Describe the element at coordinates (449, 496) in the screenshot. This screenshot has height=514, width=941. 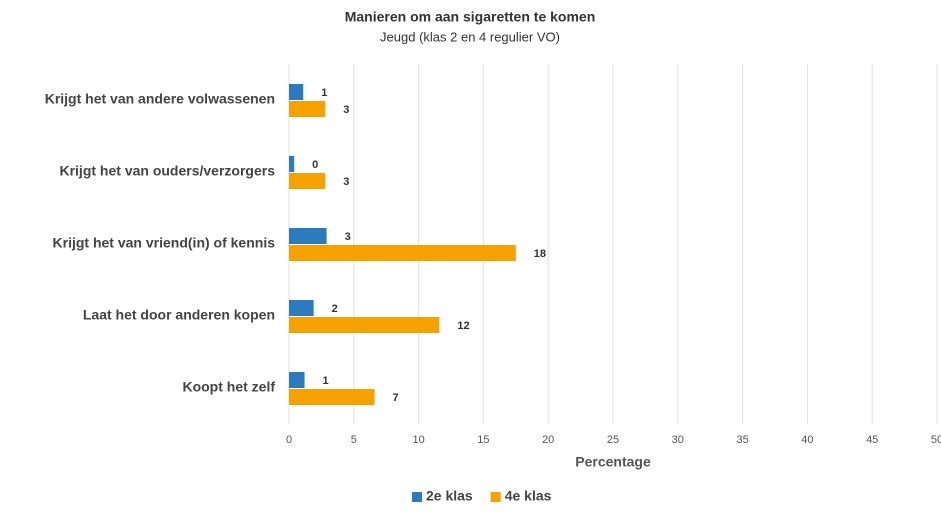
I see `legend-label: 2e klas` at that location.